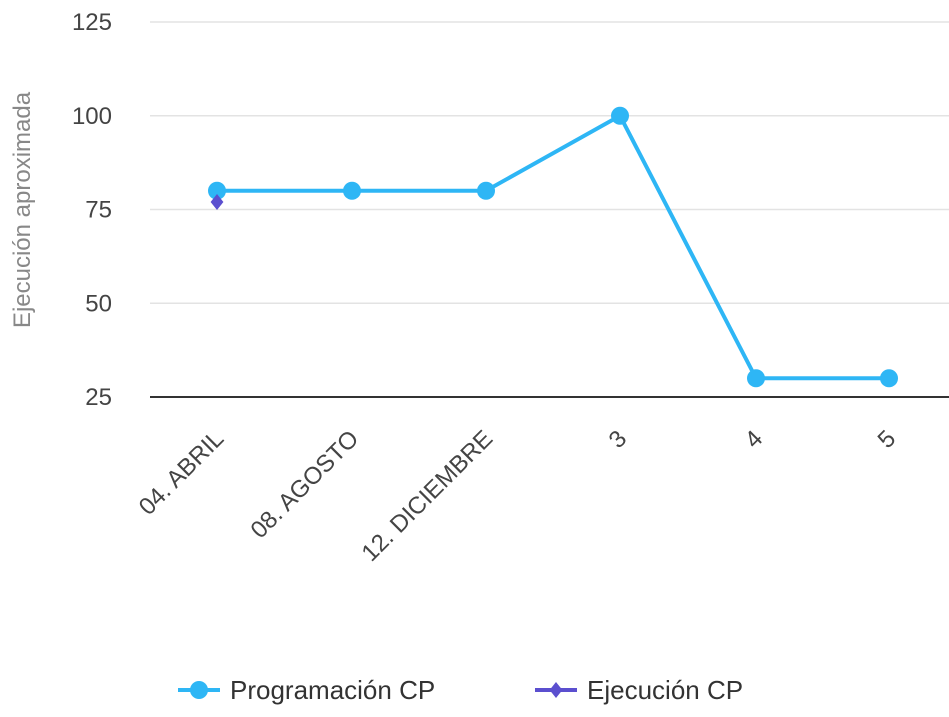  I want to click on y-tick-label: 50, so click(98, 303).